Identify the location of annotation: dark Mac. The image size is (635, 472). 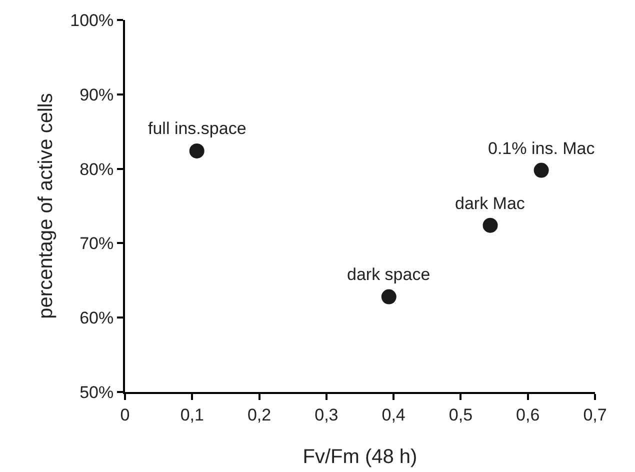
(490, 203).